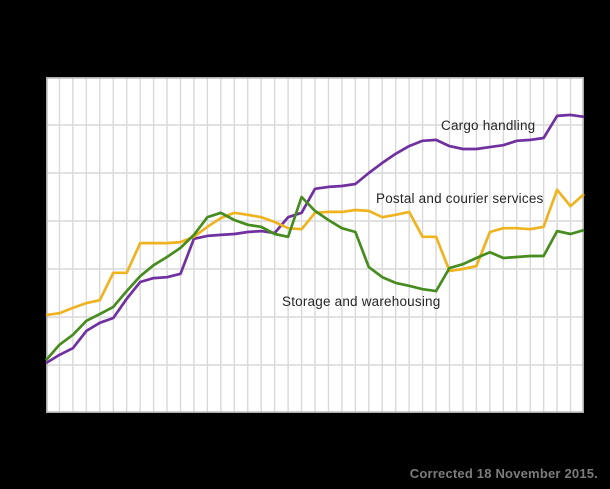 The width and height of the screenshot is (610, 489). What do you see at coordinates (503, 473) in the screenshot?
I see `correction-note: Corrected 18 November 2015.` at bounding box center [503, 473].